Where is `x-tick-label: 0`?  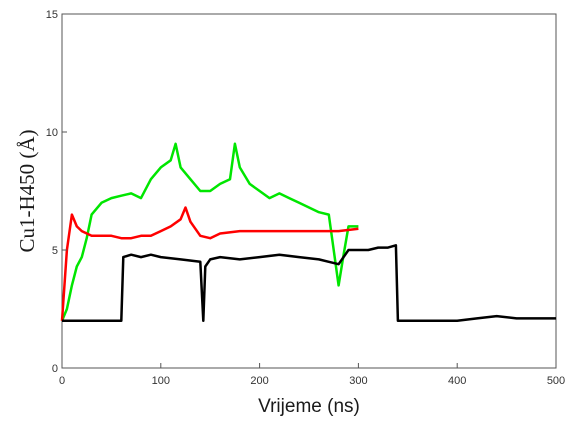 x-tick-label: 0 is located at coordinates (62, 381).